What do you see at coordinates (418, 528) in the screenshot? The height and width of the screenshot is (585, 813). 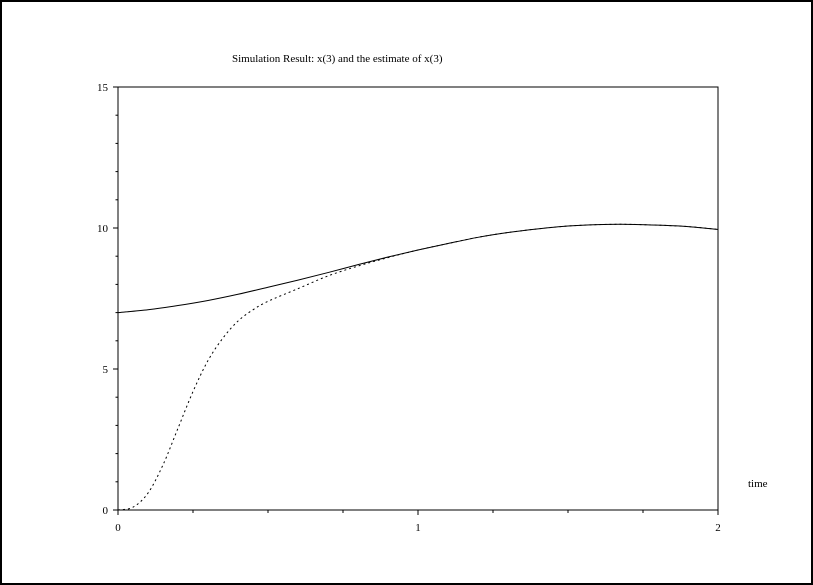 I see `x-tick-label: 1` at bounding box center [418, 528].